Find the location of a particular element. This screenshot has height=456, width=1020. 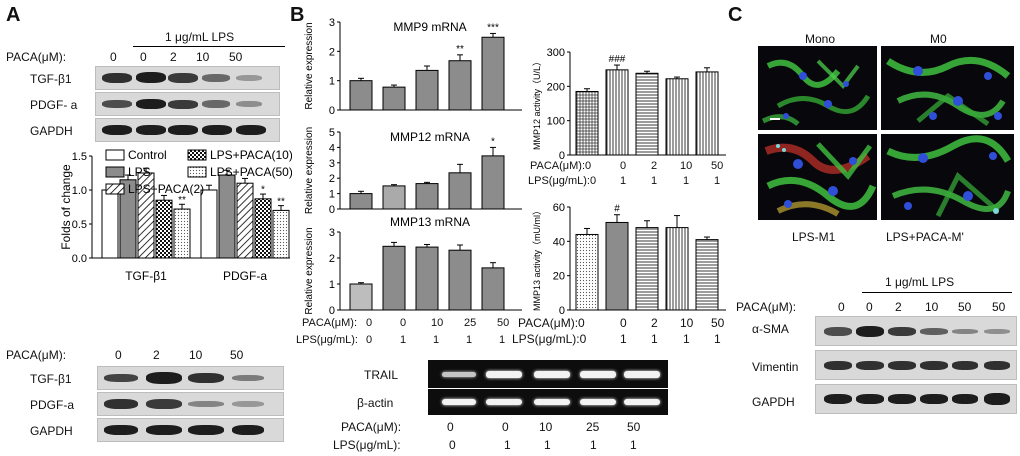

paca-value-c-4: 50 is located at coordinates (965, 307).